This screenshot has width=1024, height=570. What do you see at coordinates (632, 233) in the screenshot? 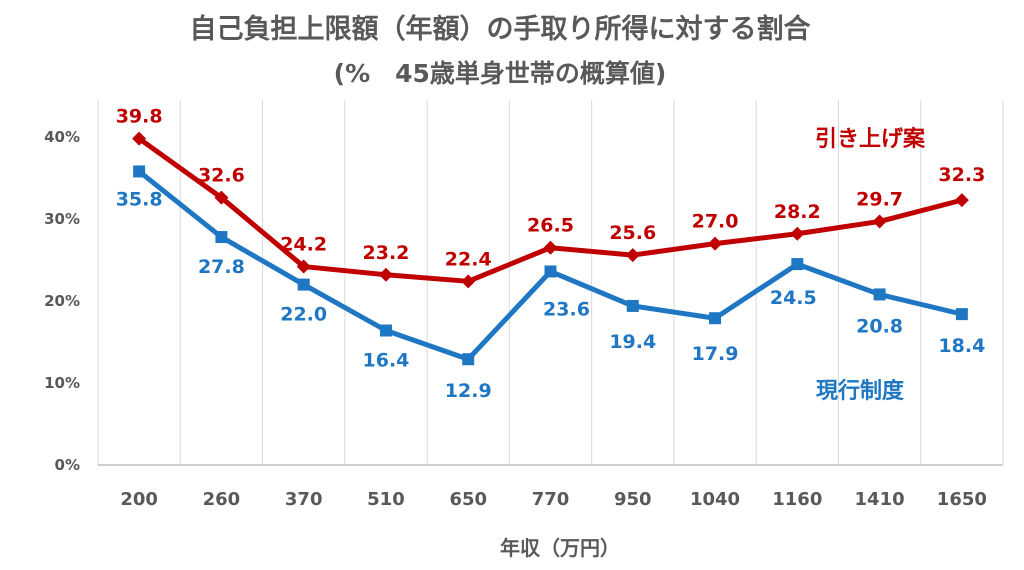
I see `data-label: 25.6` at bounding box center [632, 233].